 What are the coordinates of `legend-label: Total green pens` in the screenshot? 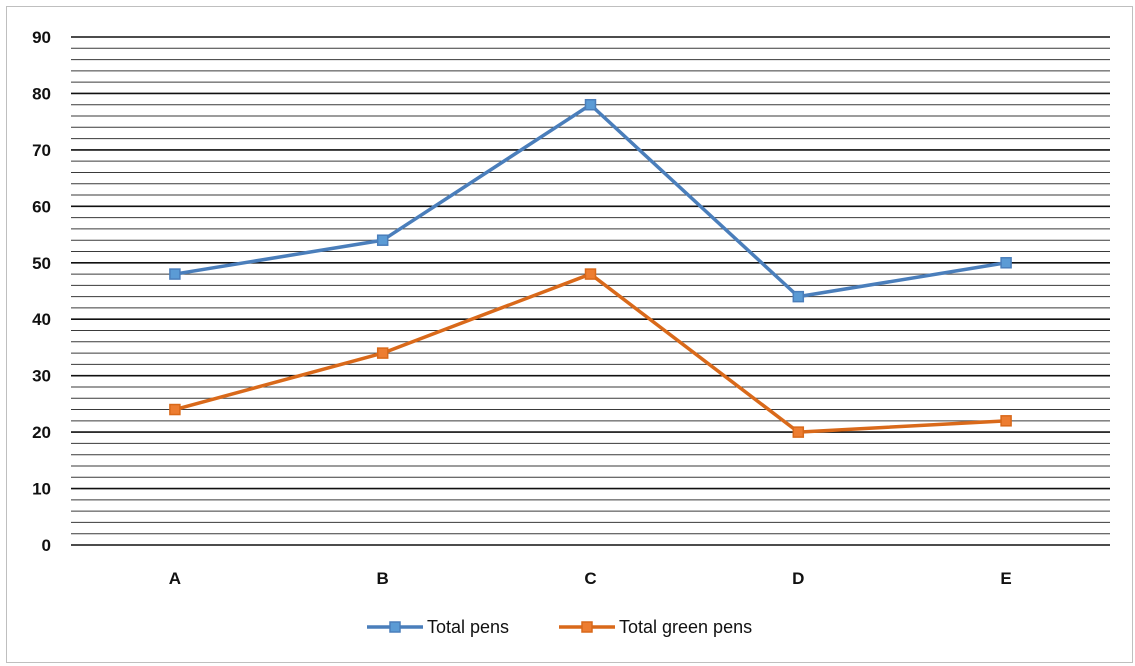 It's located at (685, 627).